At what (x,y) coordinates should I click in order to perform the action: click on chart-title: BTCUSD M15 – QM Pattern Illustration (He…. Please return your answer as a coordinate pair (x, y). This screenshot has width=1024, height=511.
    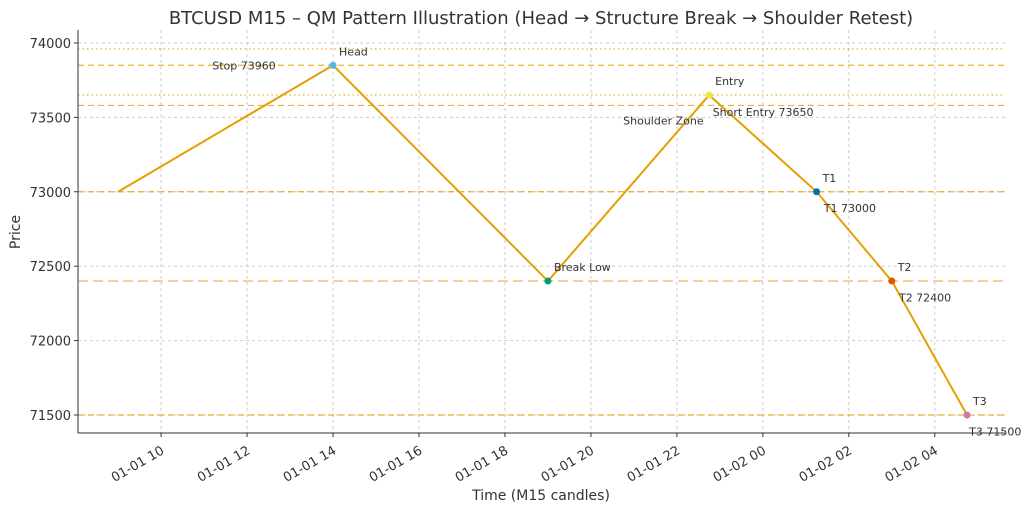
    Looking at the image, I should click on (541, 18).